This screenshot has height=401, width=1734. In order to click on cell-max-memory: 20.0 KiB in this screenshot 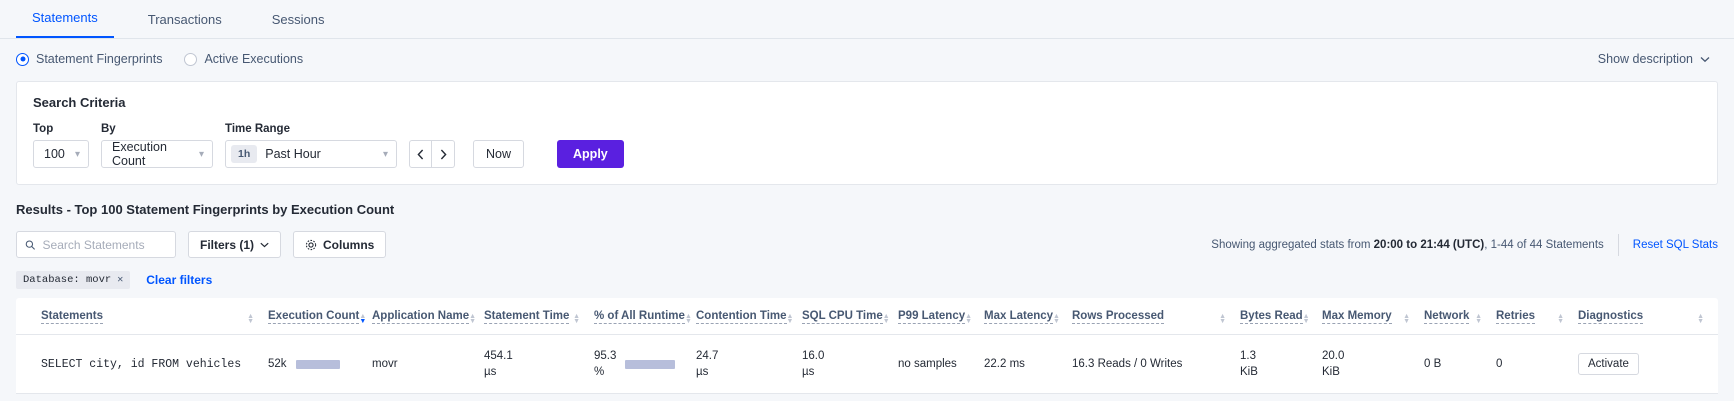, I will do `click(1373, 364)`.